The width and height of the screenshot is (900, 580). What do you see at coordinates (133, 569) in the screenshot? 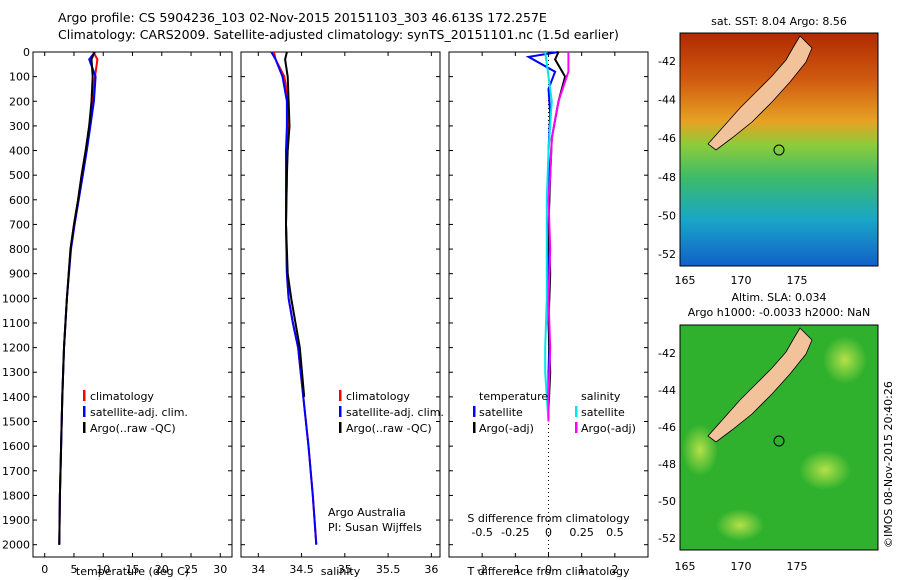
I see `x-tick-label: 15` at bounding box center [133, 569].